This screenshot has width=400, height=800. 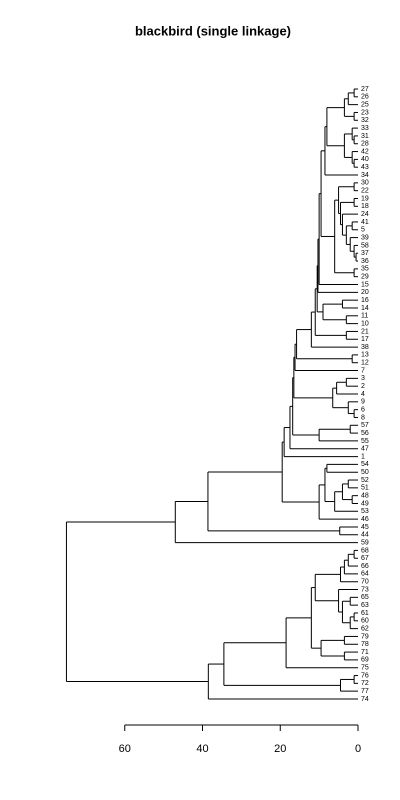 I want to click on leaf-label: 54, so click(x=365, y=464).